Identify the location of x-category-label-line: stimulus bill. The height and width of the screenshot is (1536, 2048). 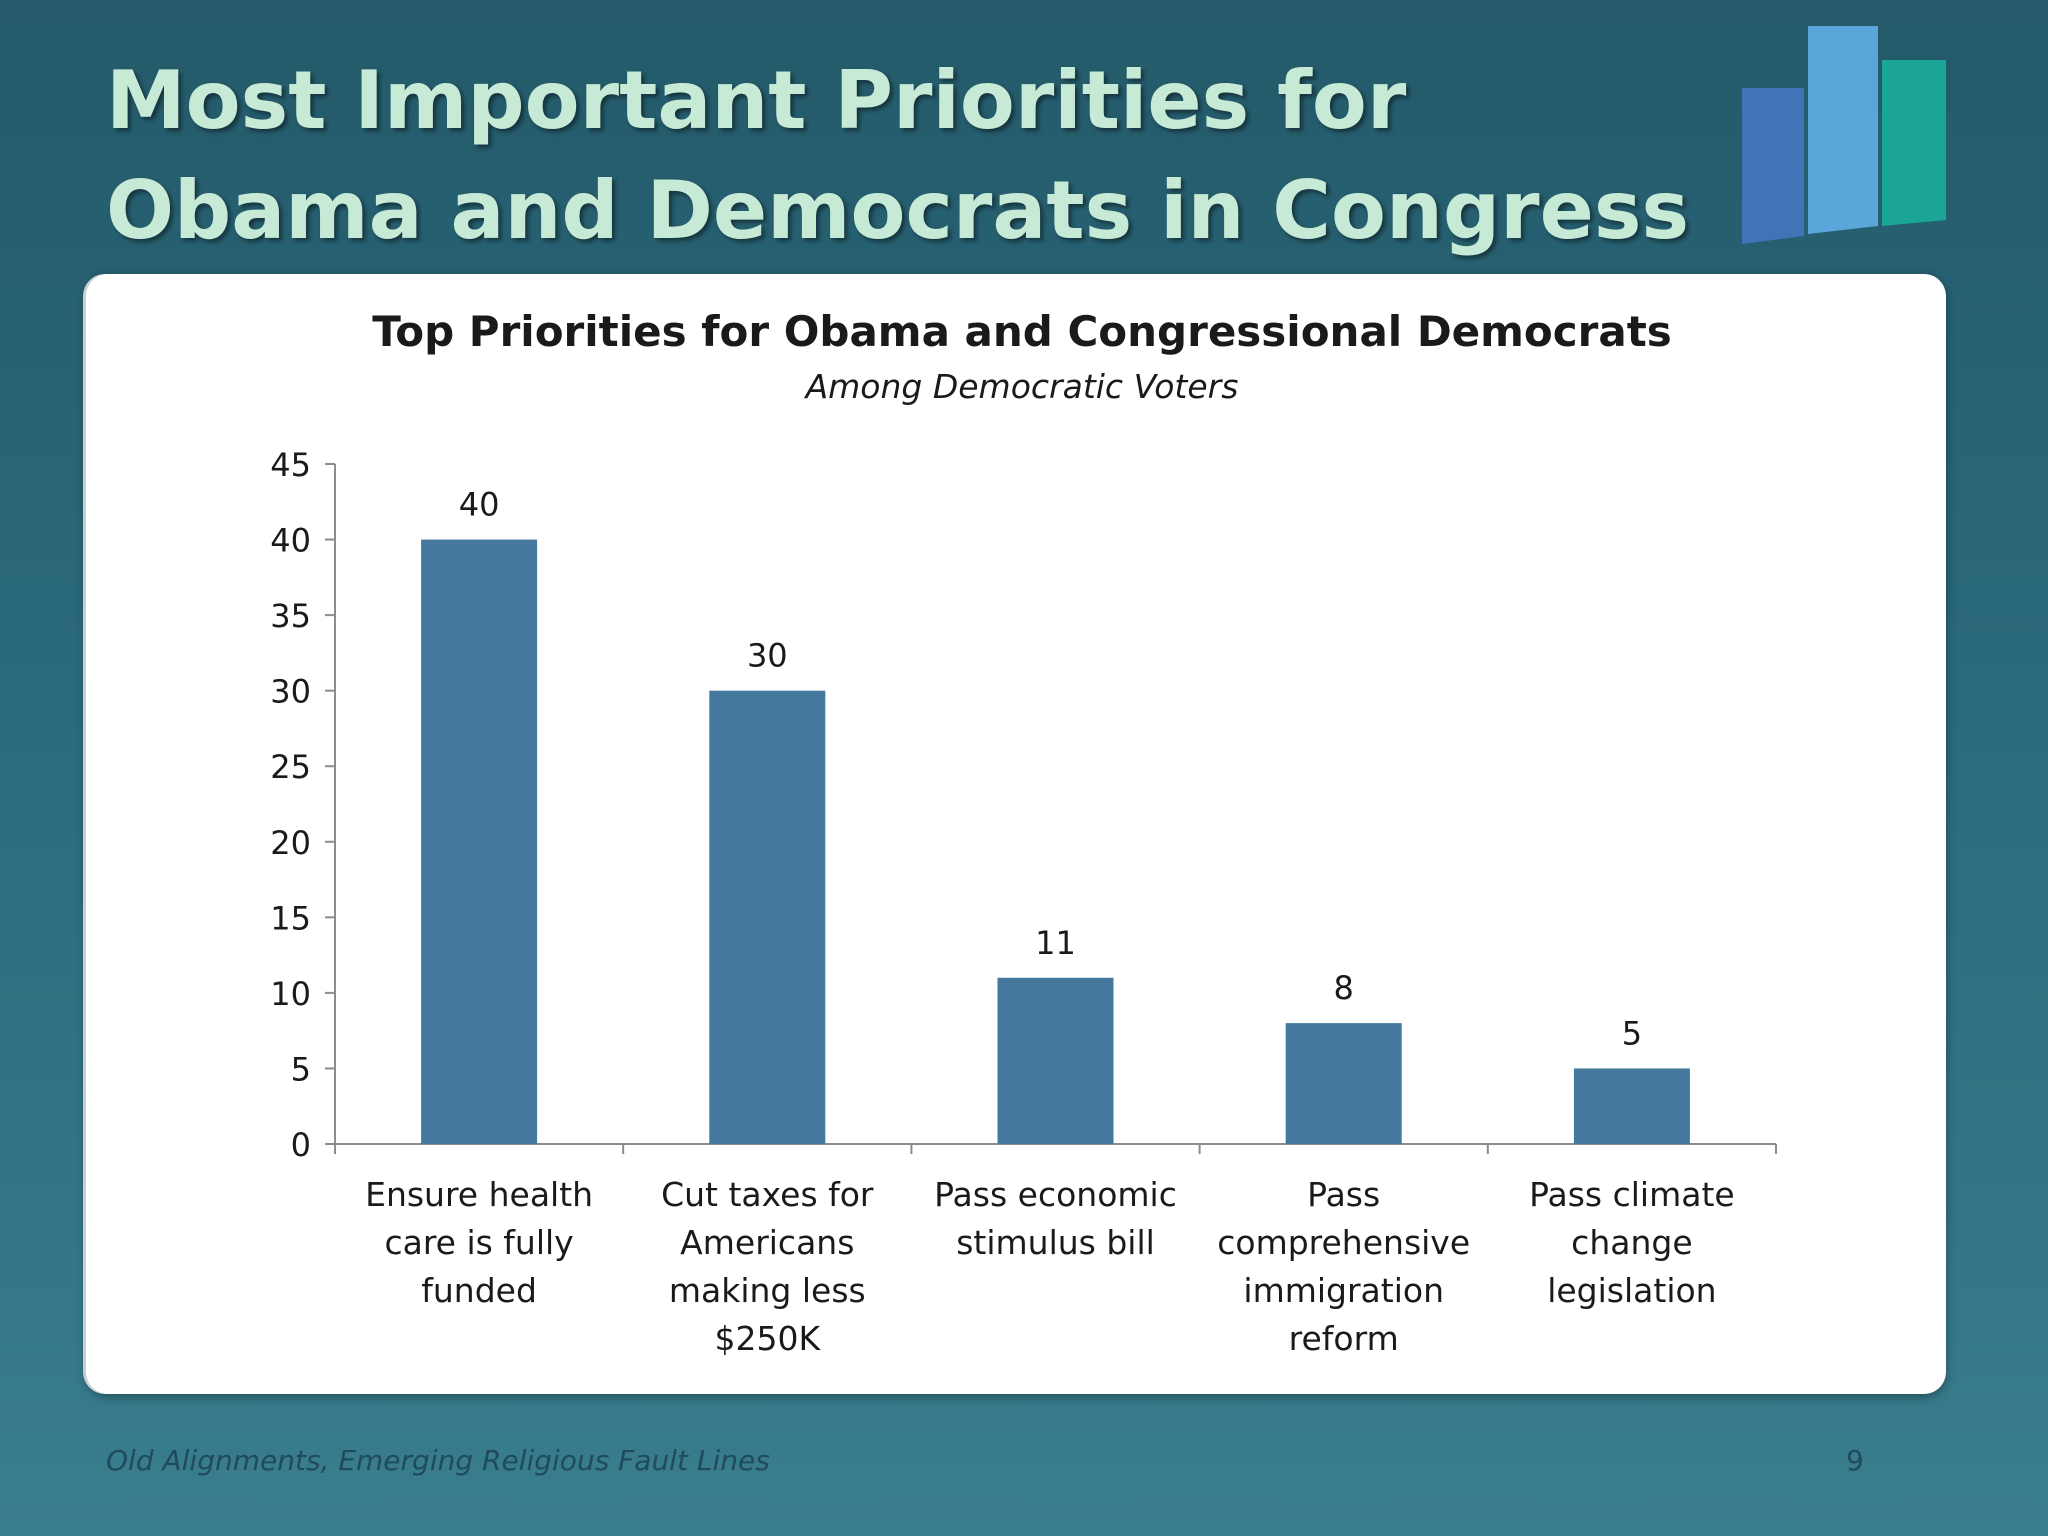
(1055, 1242).